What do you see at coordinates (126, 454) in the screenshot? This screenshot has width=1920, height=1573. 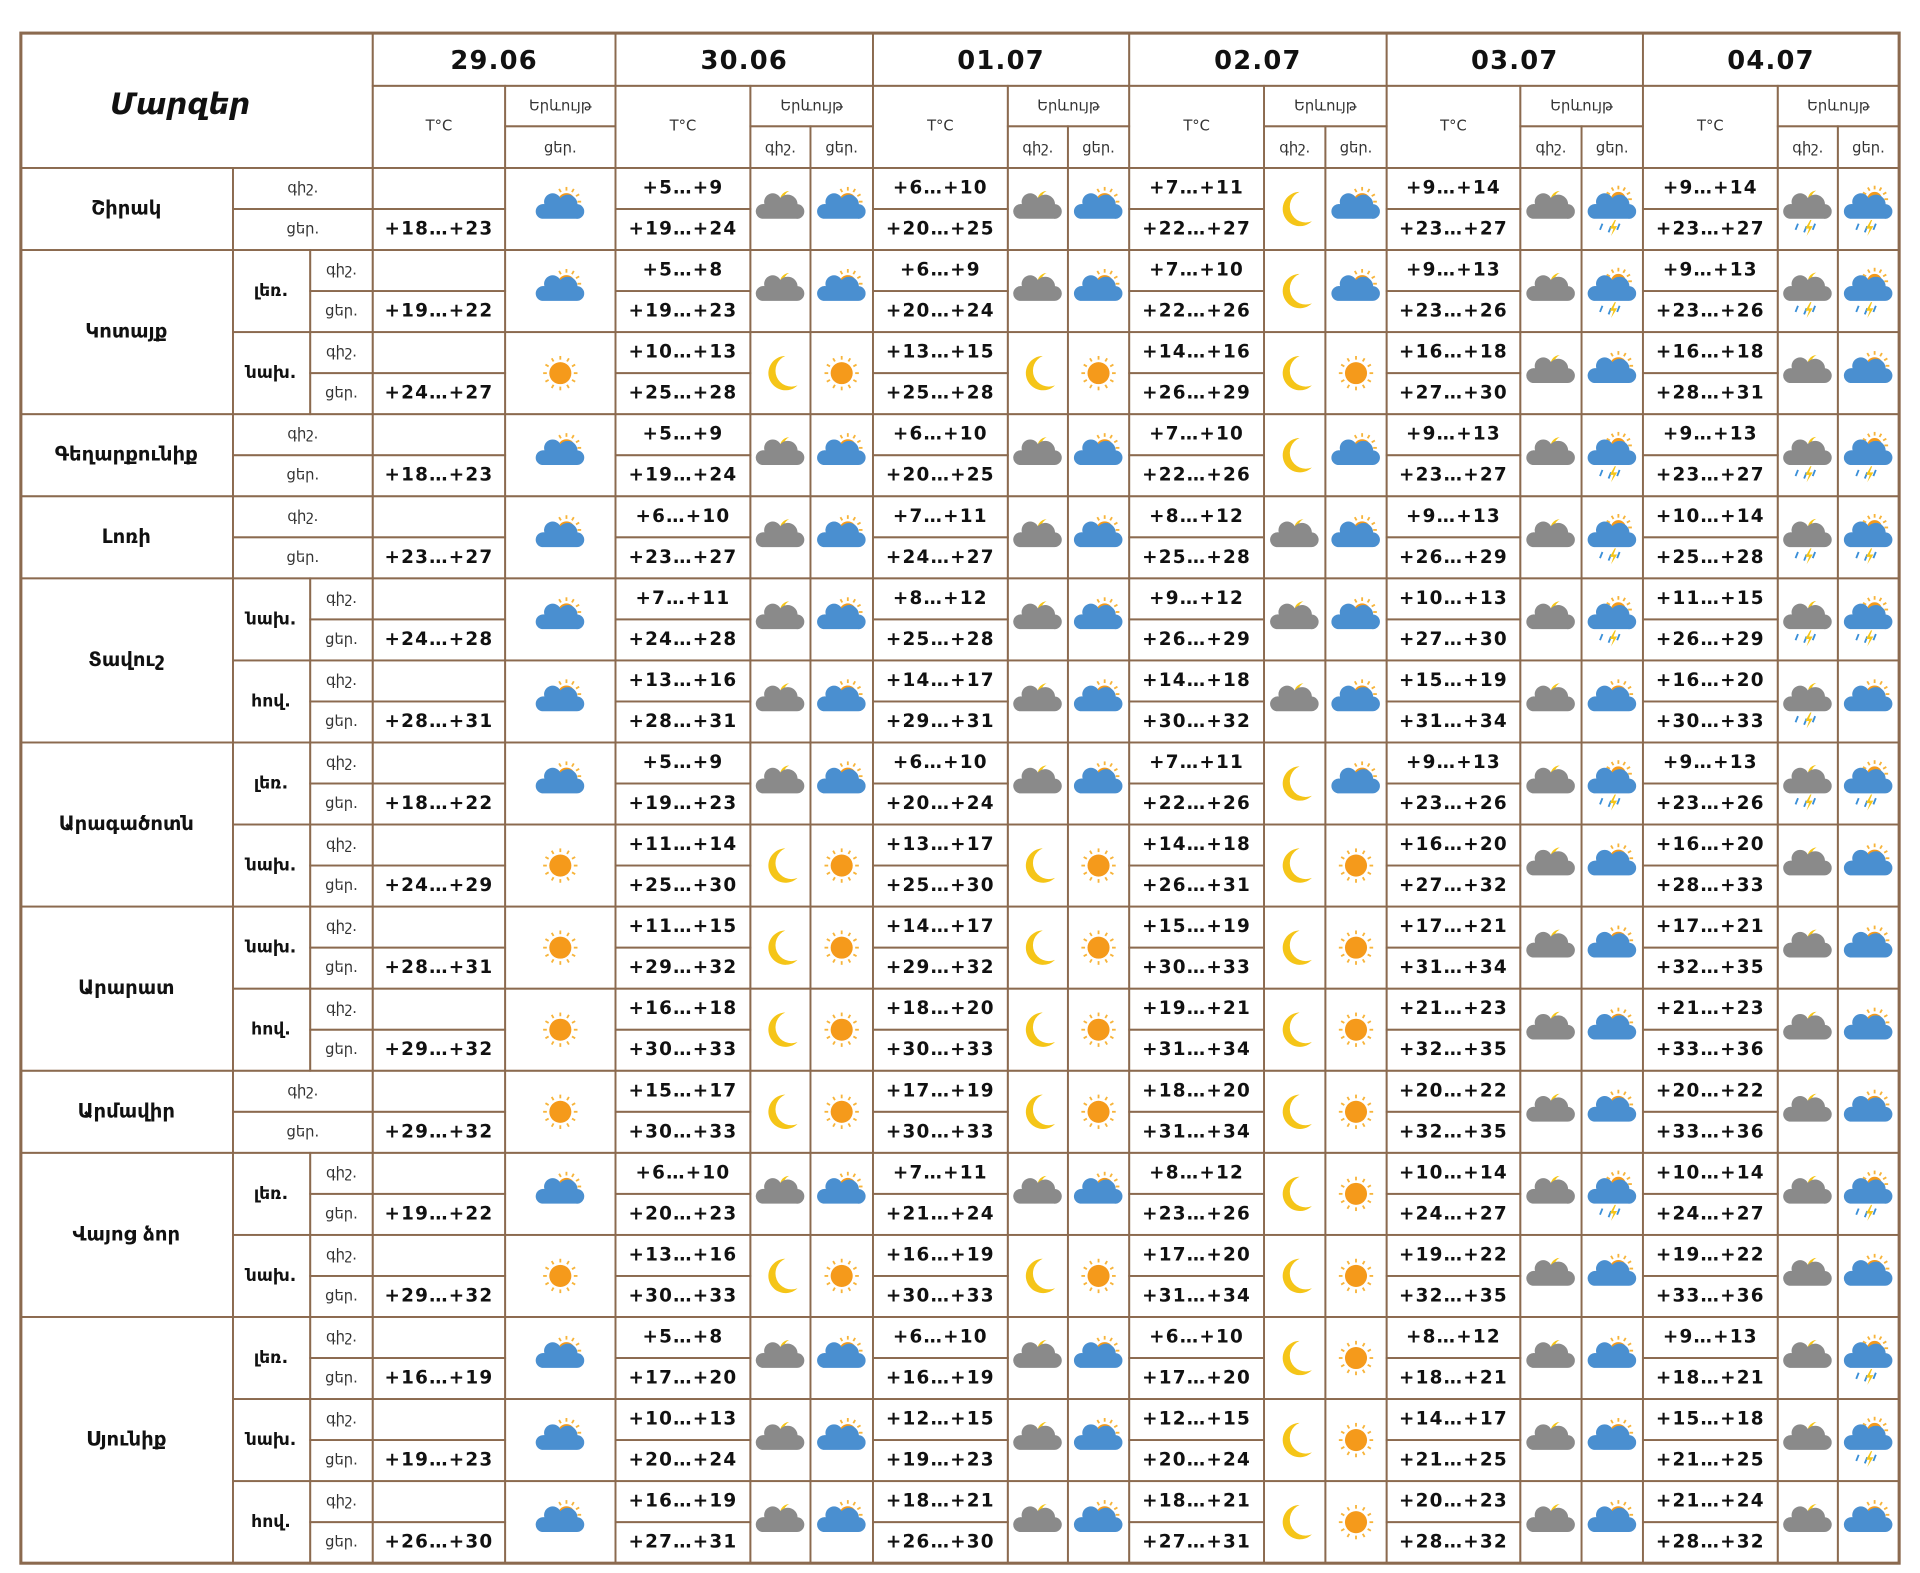 I see `region-name: Գեղարքունիք` at bounding box center [126, 454].